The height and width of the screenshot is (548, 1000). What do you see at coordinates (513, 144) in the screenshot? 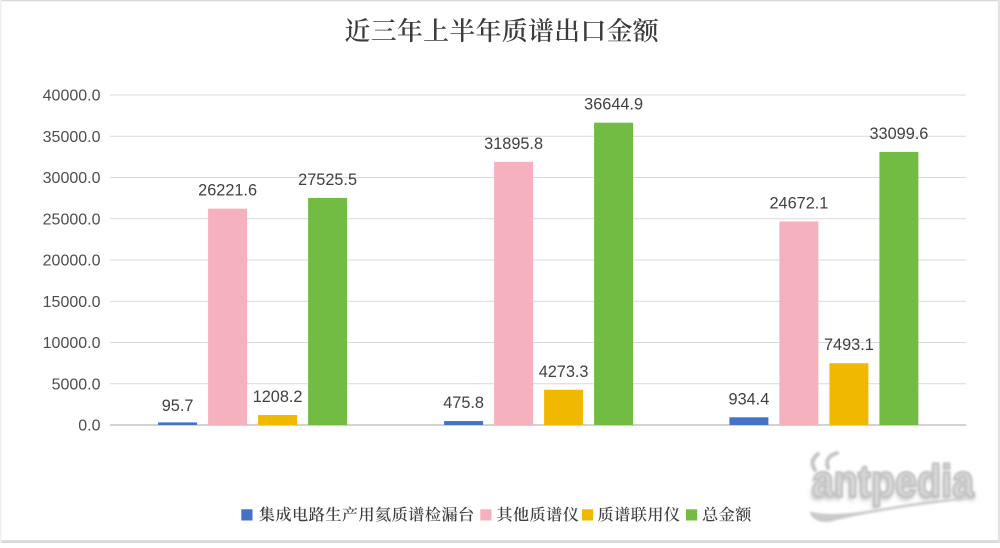
I see `svg-text: 31895.8` at bounding box center [513, 144].